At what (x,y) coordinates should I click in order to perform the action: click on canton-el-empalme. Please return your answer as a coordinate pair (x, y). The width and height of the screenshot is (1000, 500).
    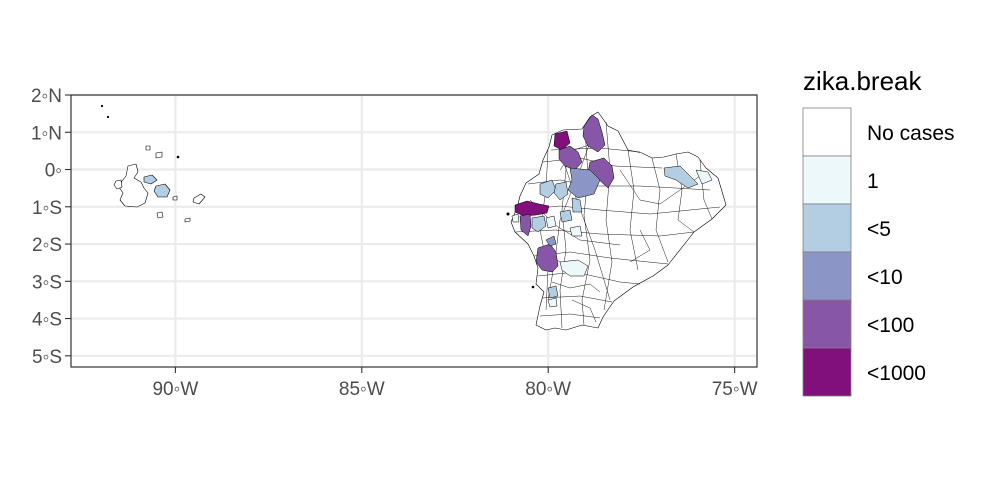
    Looking at the image, I should click on (577, 205).